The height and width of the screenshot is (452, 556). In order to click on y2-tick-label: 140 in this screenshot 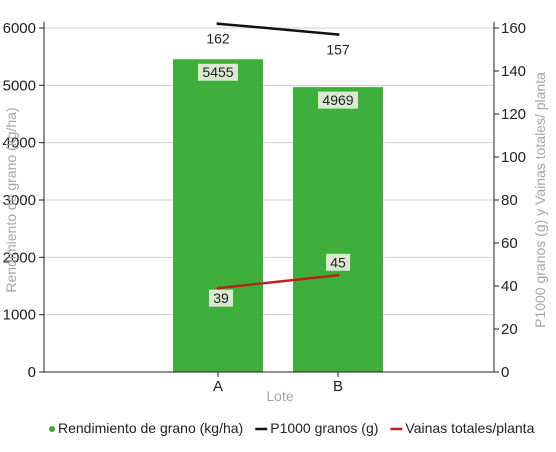, I will do `click(513, 71)`.